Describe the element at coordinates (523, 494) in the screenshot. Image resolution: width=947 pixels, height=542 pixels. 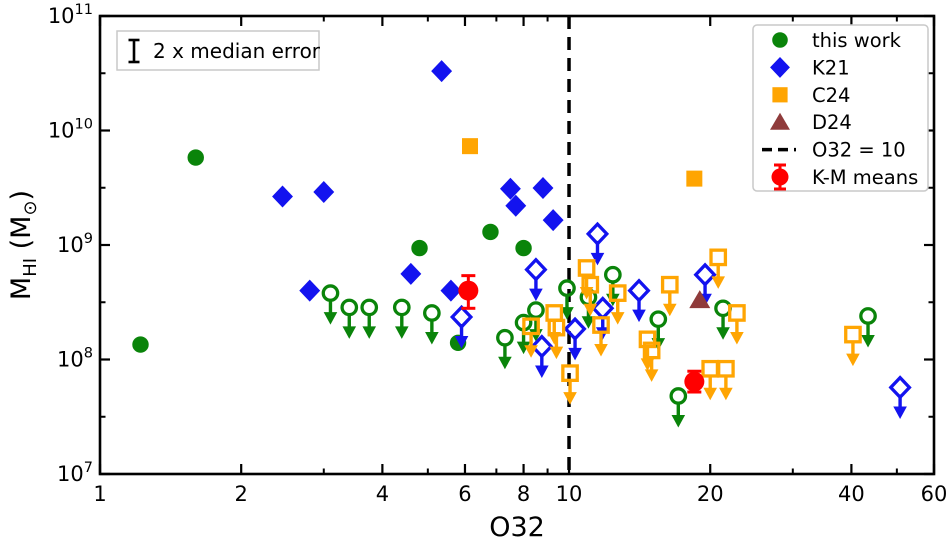
I see `x-tick-label: 8` at that location.